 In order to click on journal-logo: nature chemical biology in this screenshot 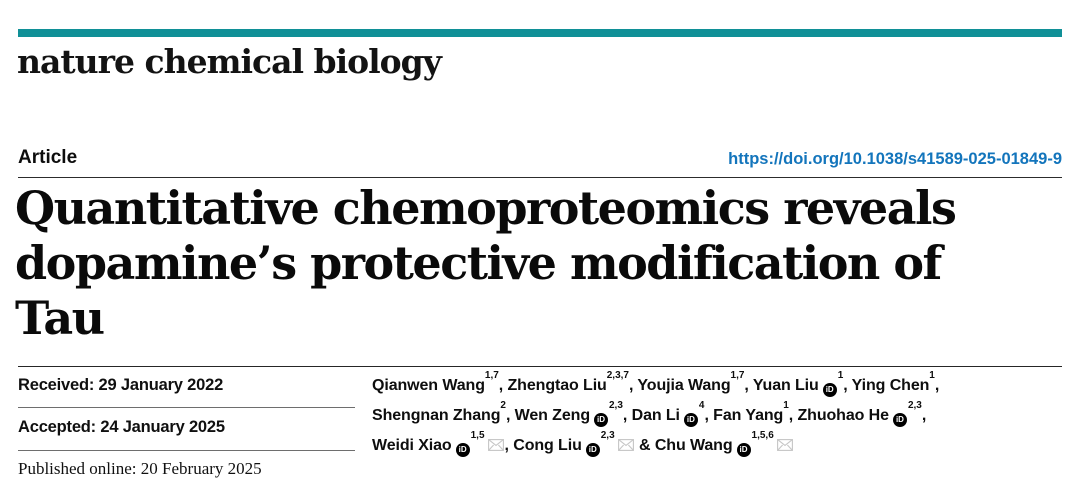, I will do `click(229, 61)`.